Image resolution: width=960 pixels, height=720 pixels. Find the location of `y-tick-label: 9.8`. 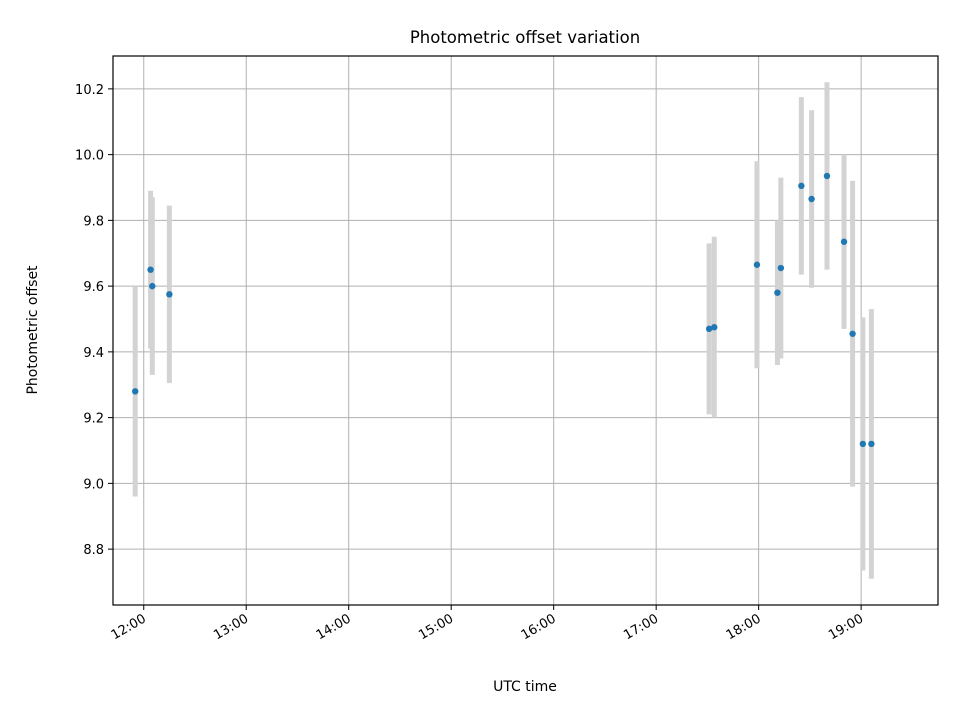

y-tick-label: 9.8 is located at coordinates (93, 221).